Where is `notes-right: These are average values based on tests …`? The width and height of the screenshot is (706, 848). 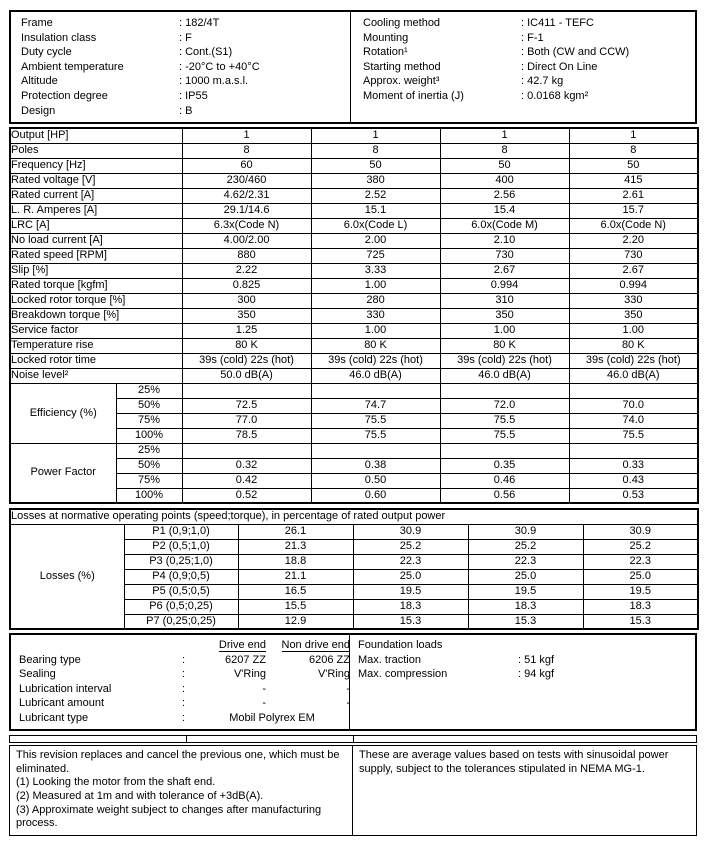 notes-right: These are average values based on tests … is located at coordinates (525, 790).